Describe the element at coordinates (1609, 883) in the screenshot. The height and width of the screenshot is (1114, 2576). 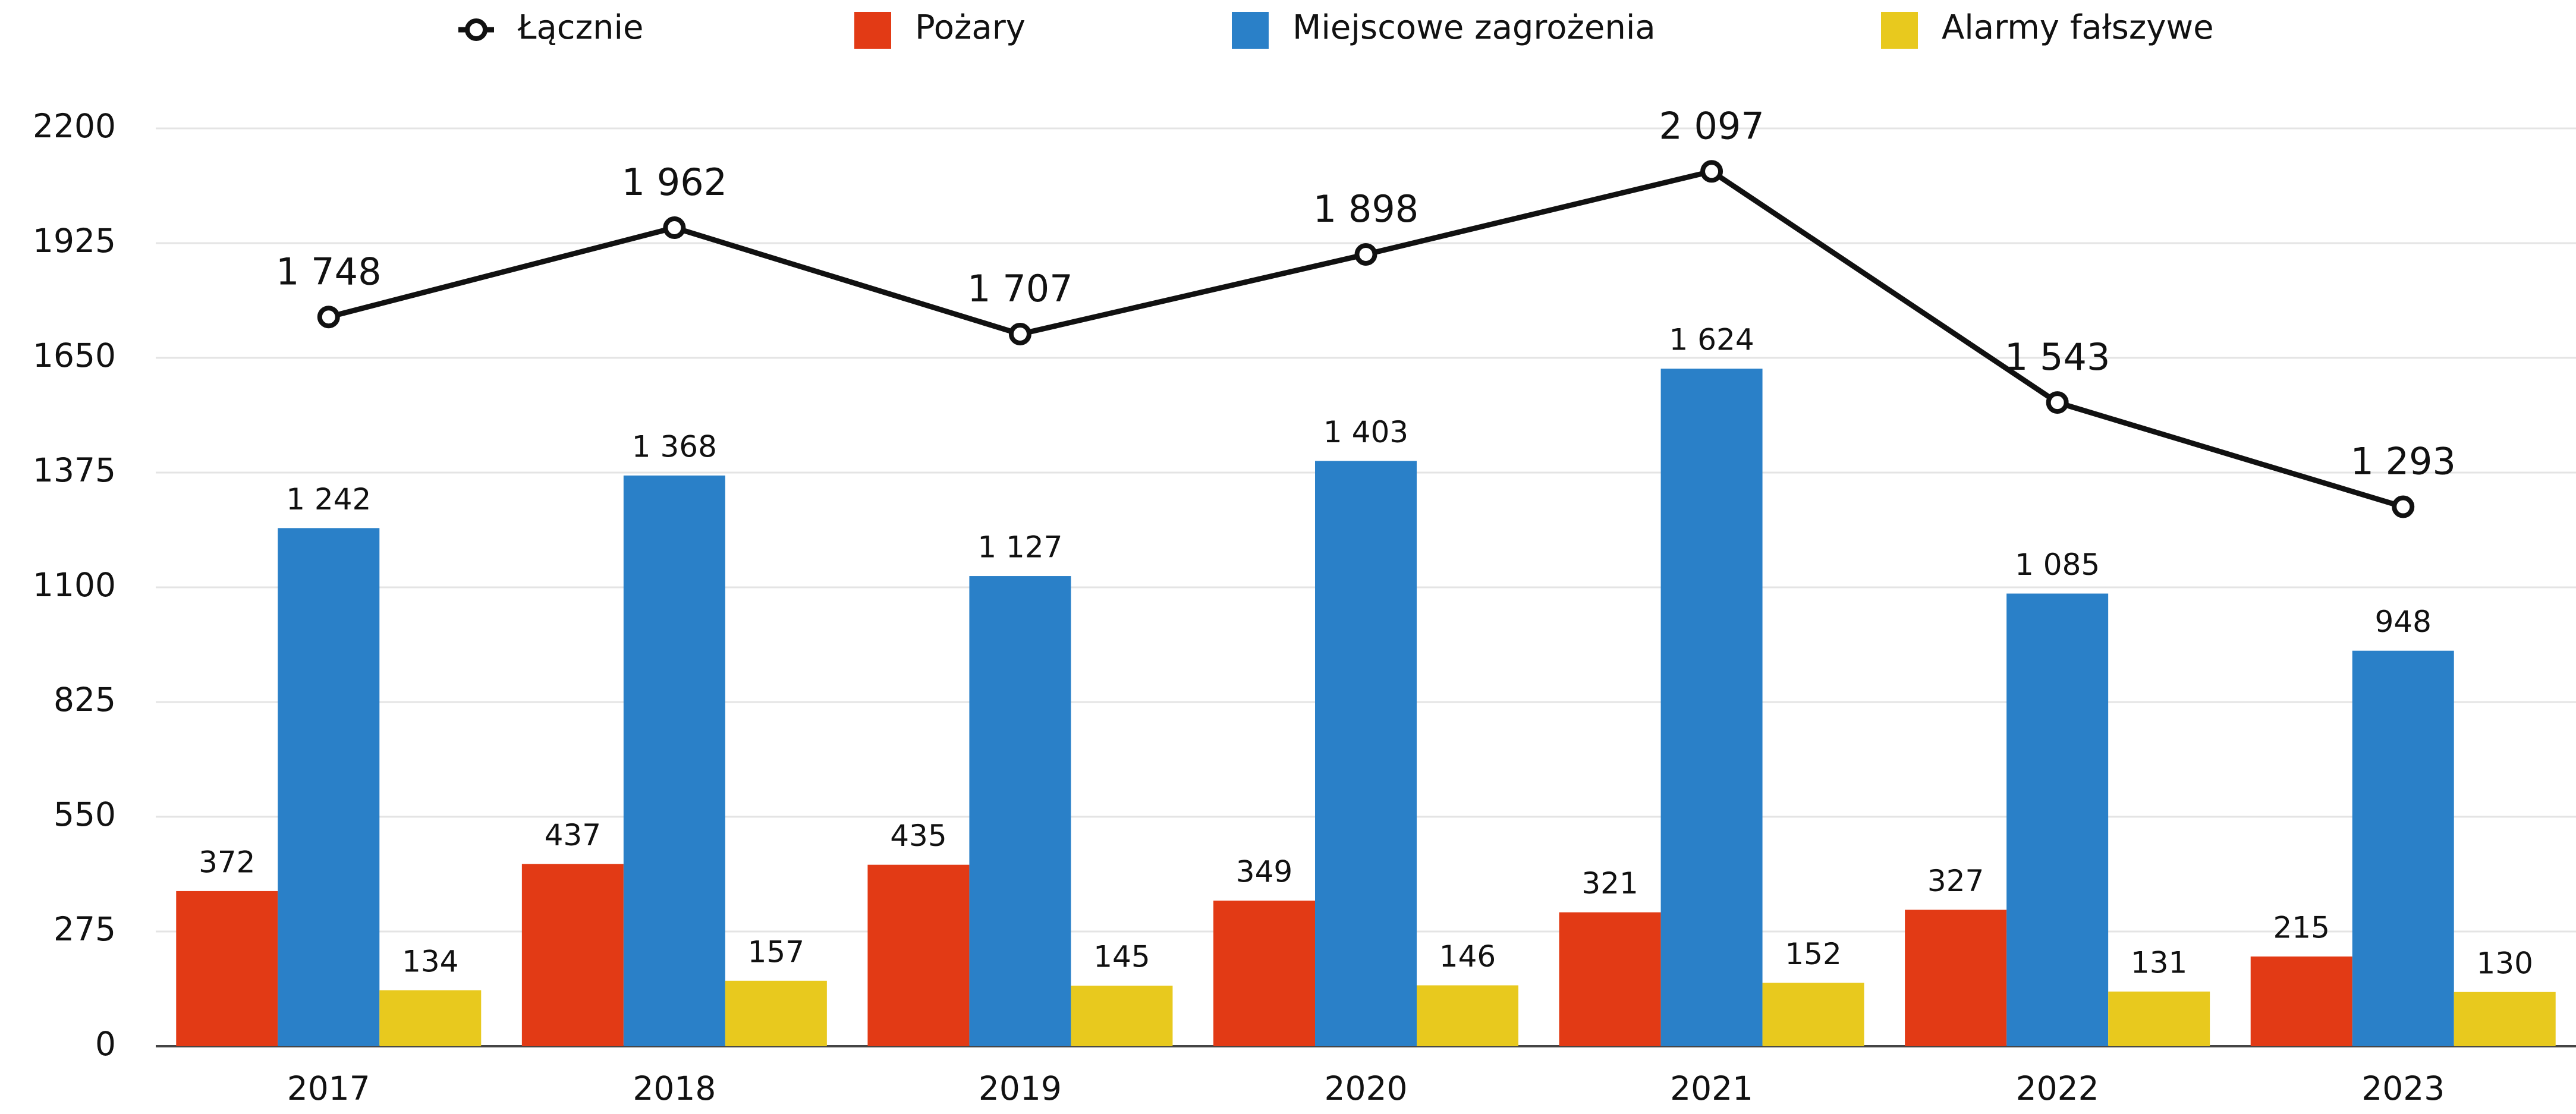
I see `bar-value-label: 321` at that location.